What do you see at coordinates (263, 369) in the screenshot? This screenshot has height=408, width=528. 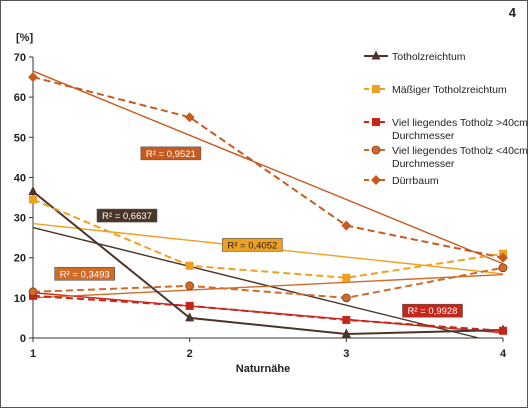 I see `x-axis-label: Naturnähe` at bounding box center [263, 369].